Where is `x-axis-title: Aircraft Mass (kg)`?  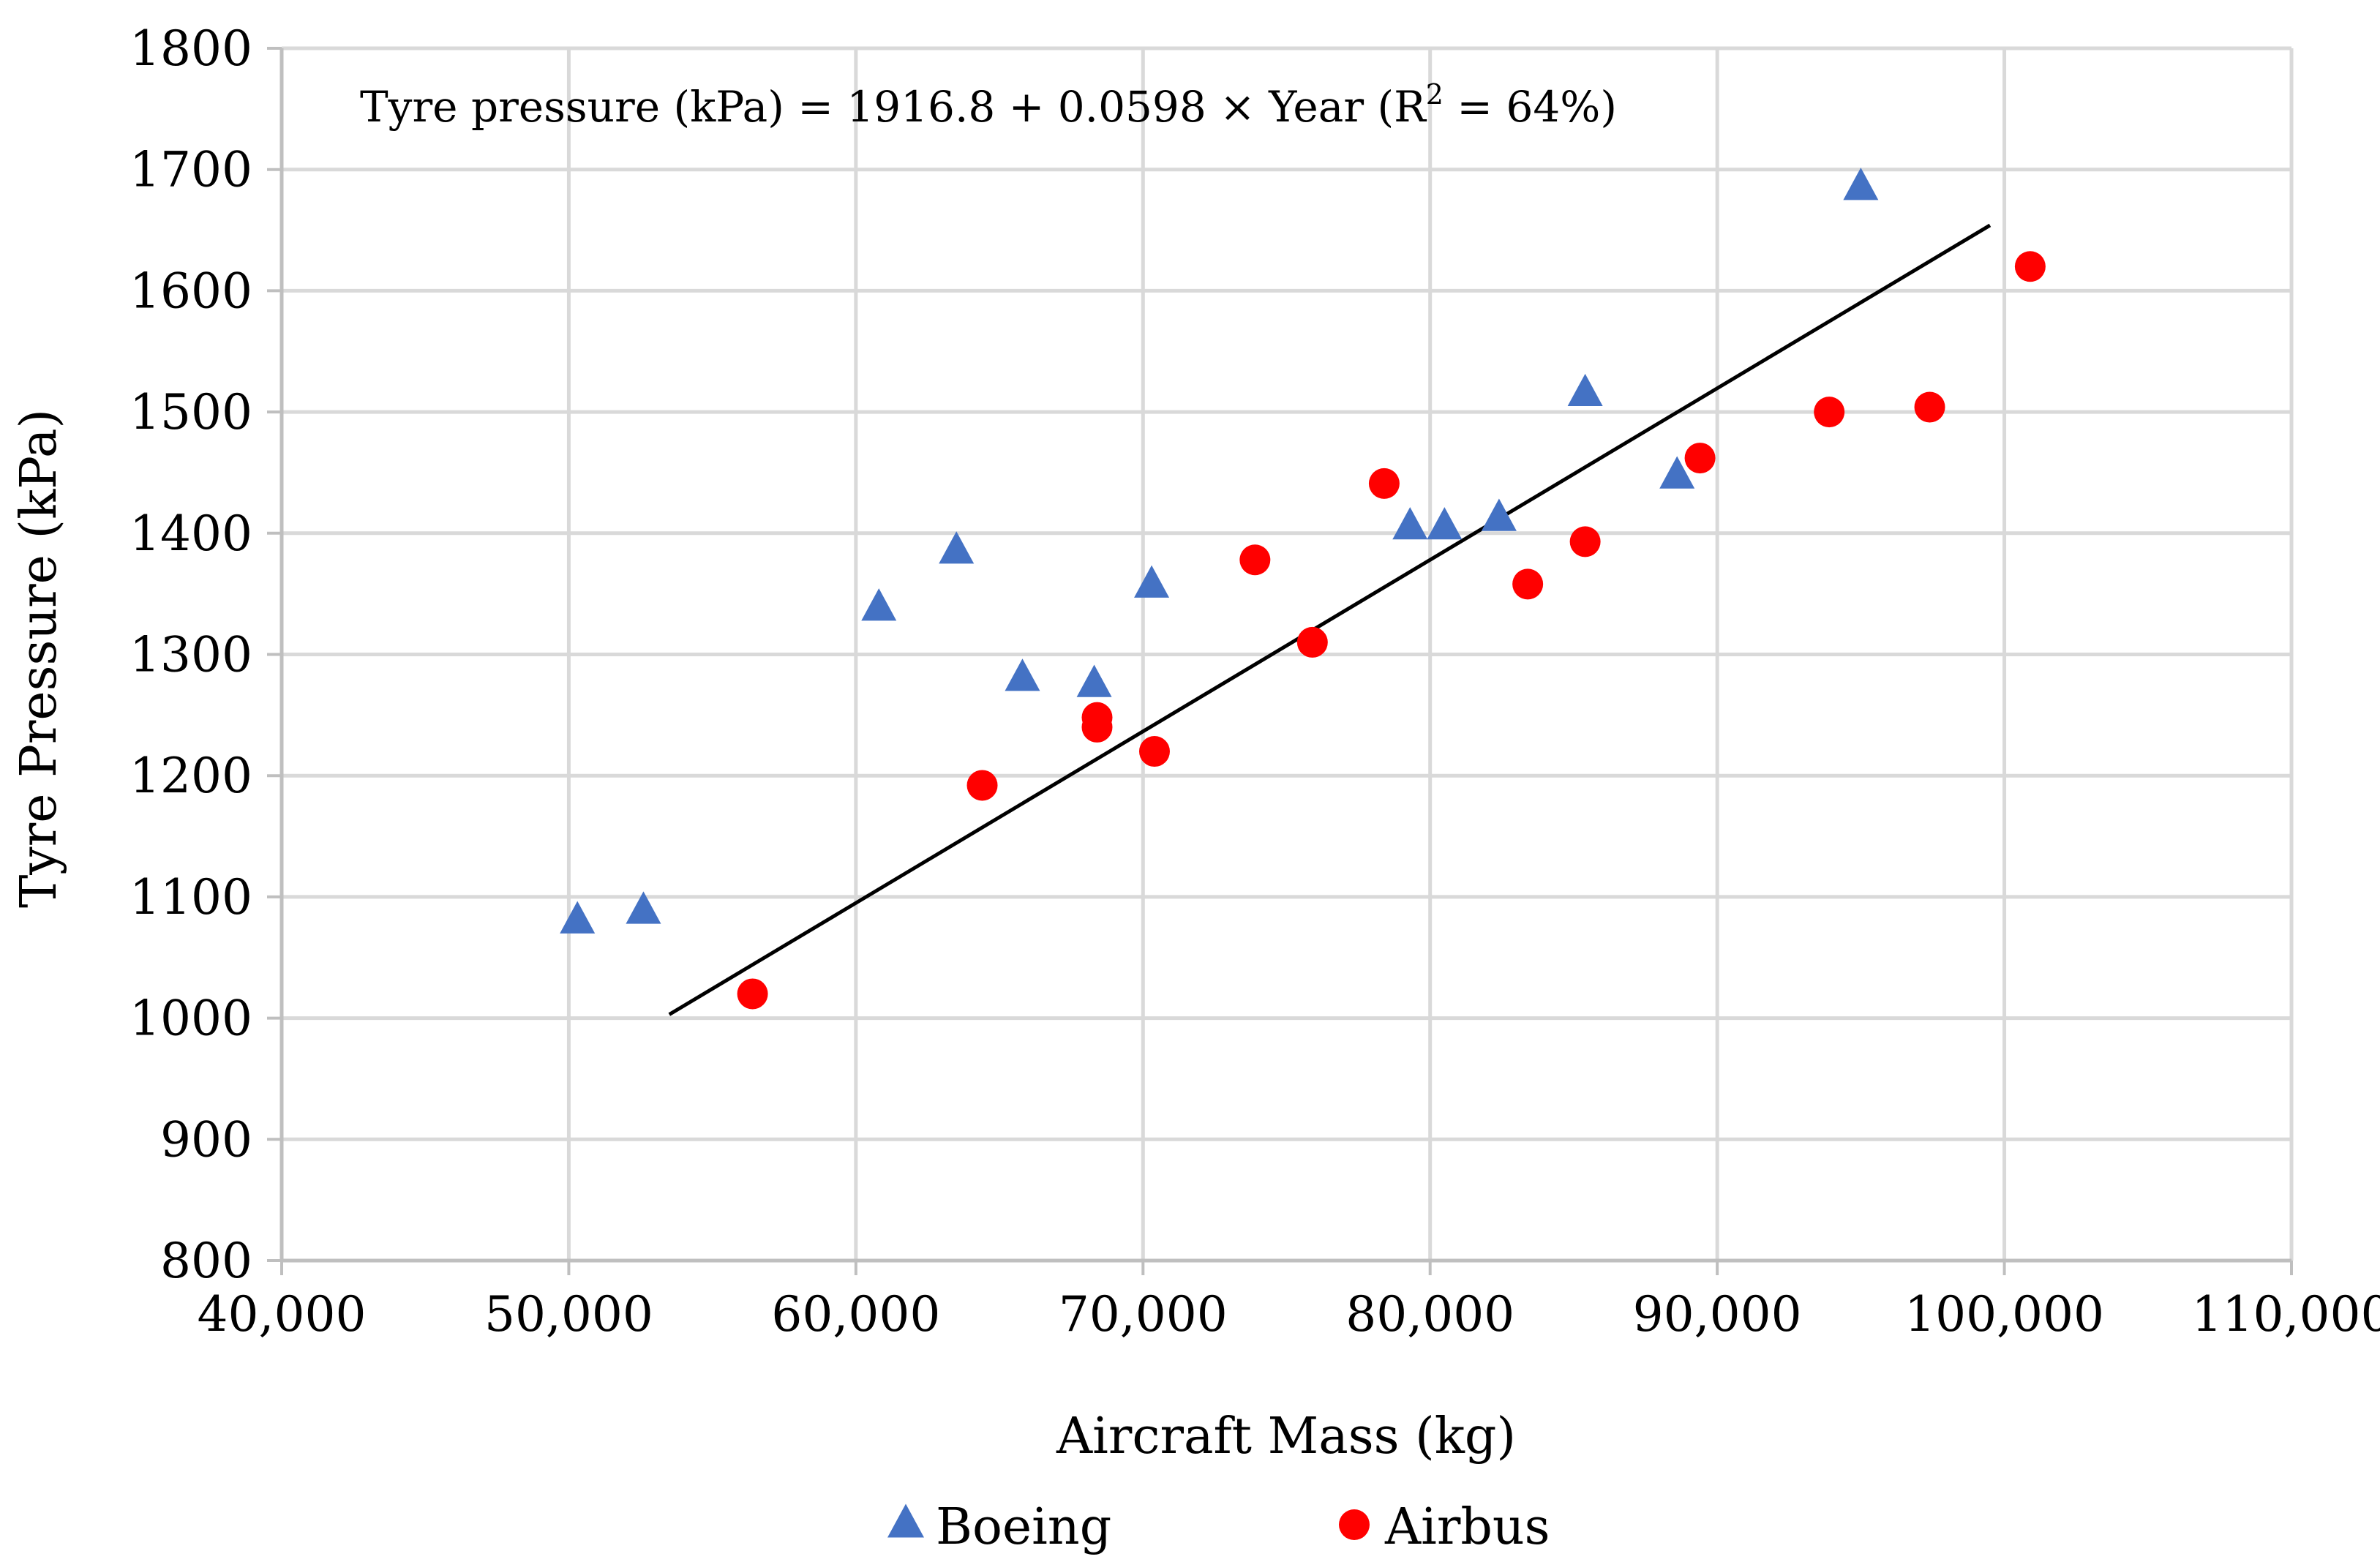
x-axis-title: Aircraft Mass (kg) is located at coordinates (1286, 1436).